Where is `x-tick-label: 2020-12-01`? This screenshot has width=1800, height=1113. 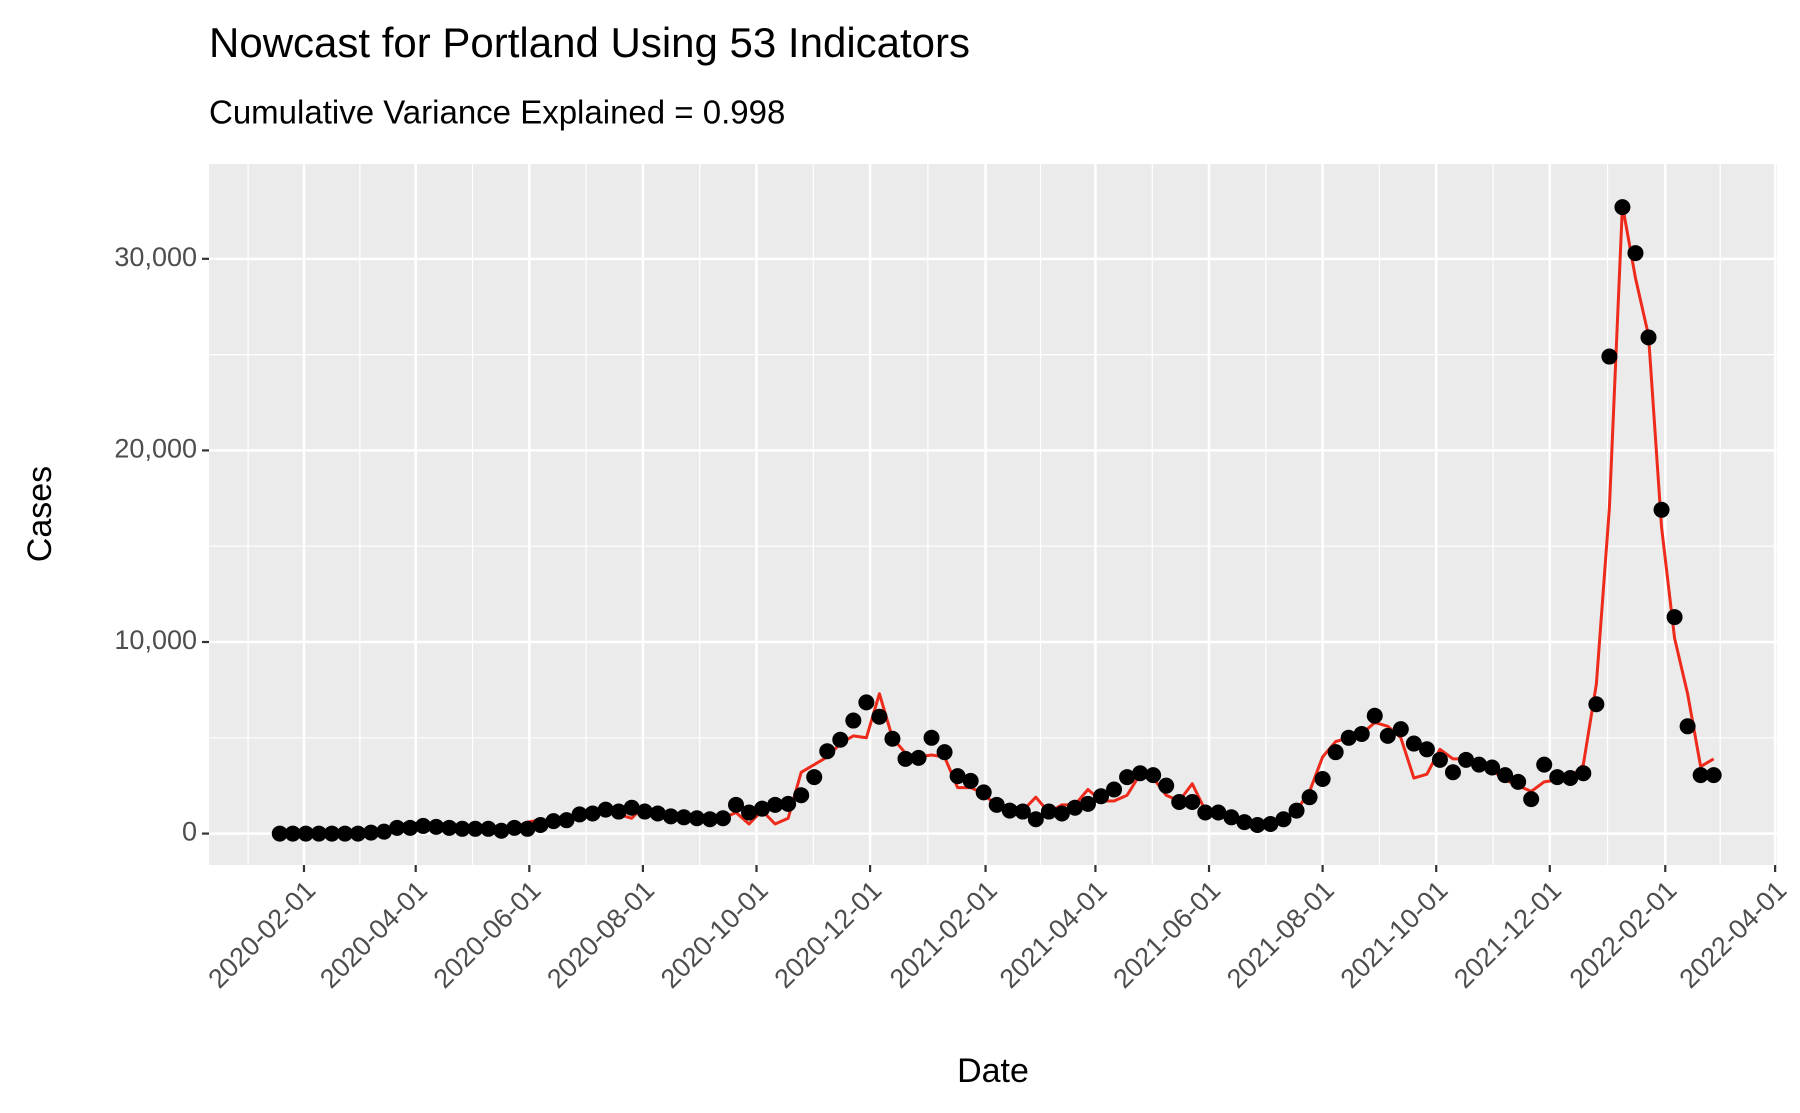
x-tick-label: 2020-12-01 is located at coordinates (827, 934).